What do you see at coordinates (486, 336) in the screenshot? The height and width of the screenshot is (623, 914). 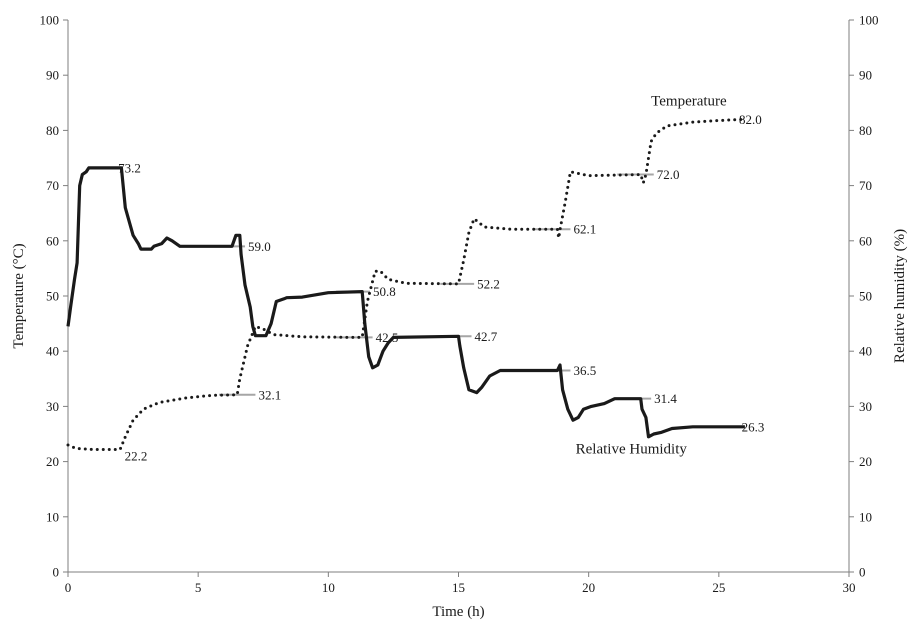 I see `setpoint-label: 42.7` at bounding box center [486, 336].